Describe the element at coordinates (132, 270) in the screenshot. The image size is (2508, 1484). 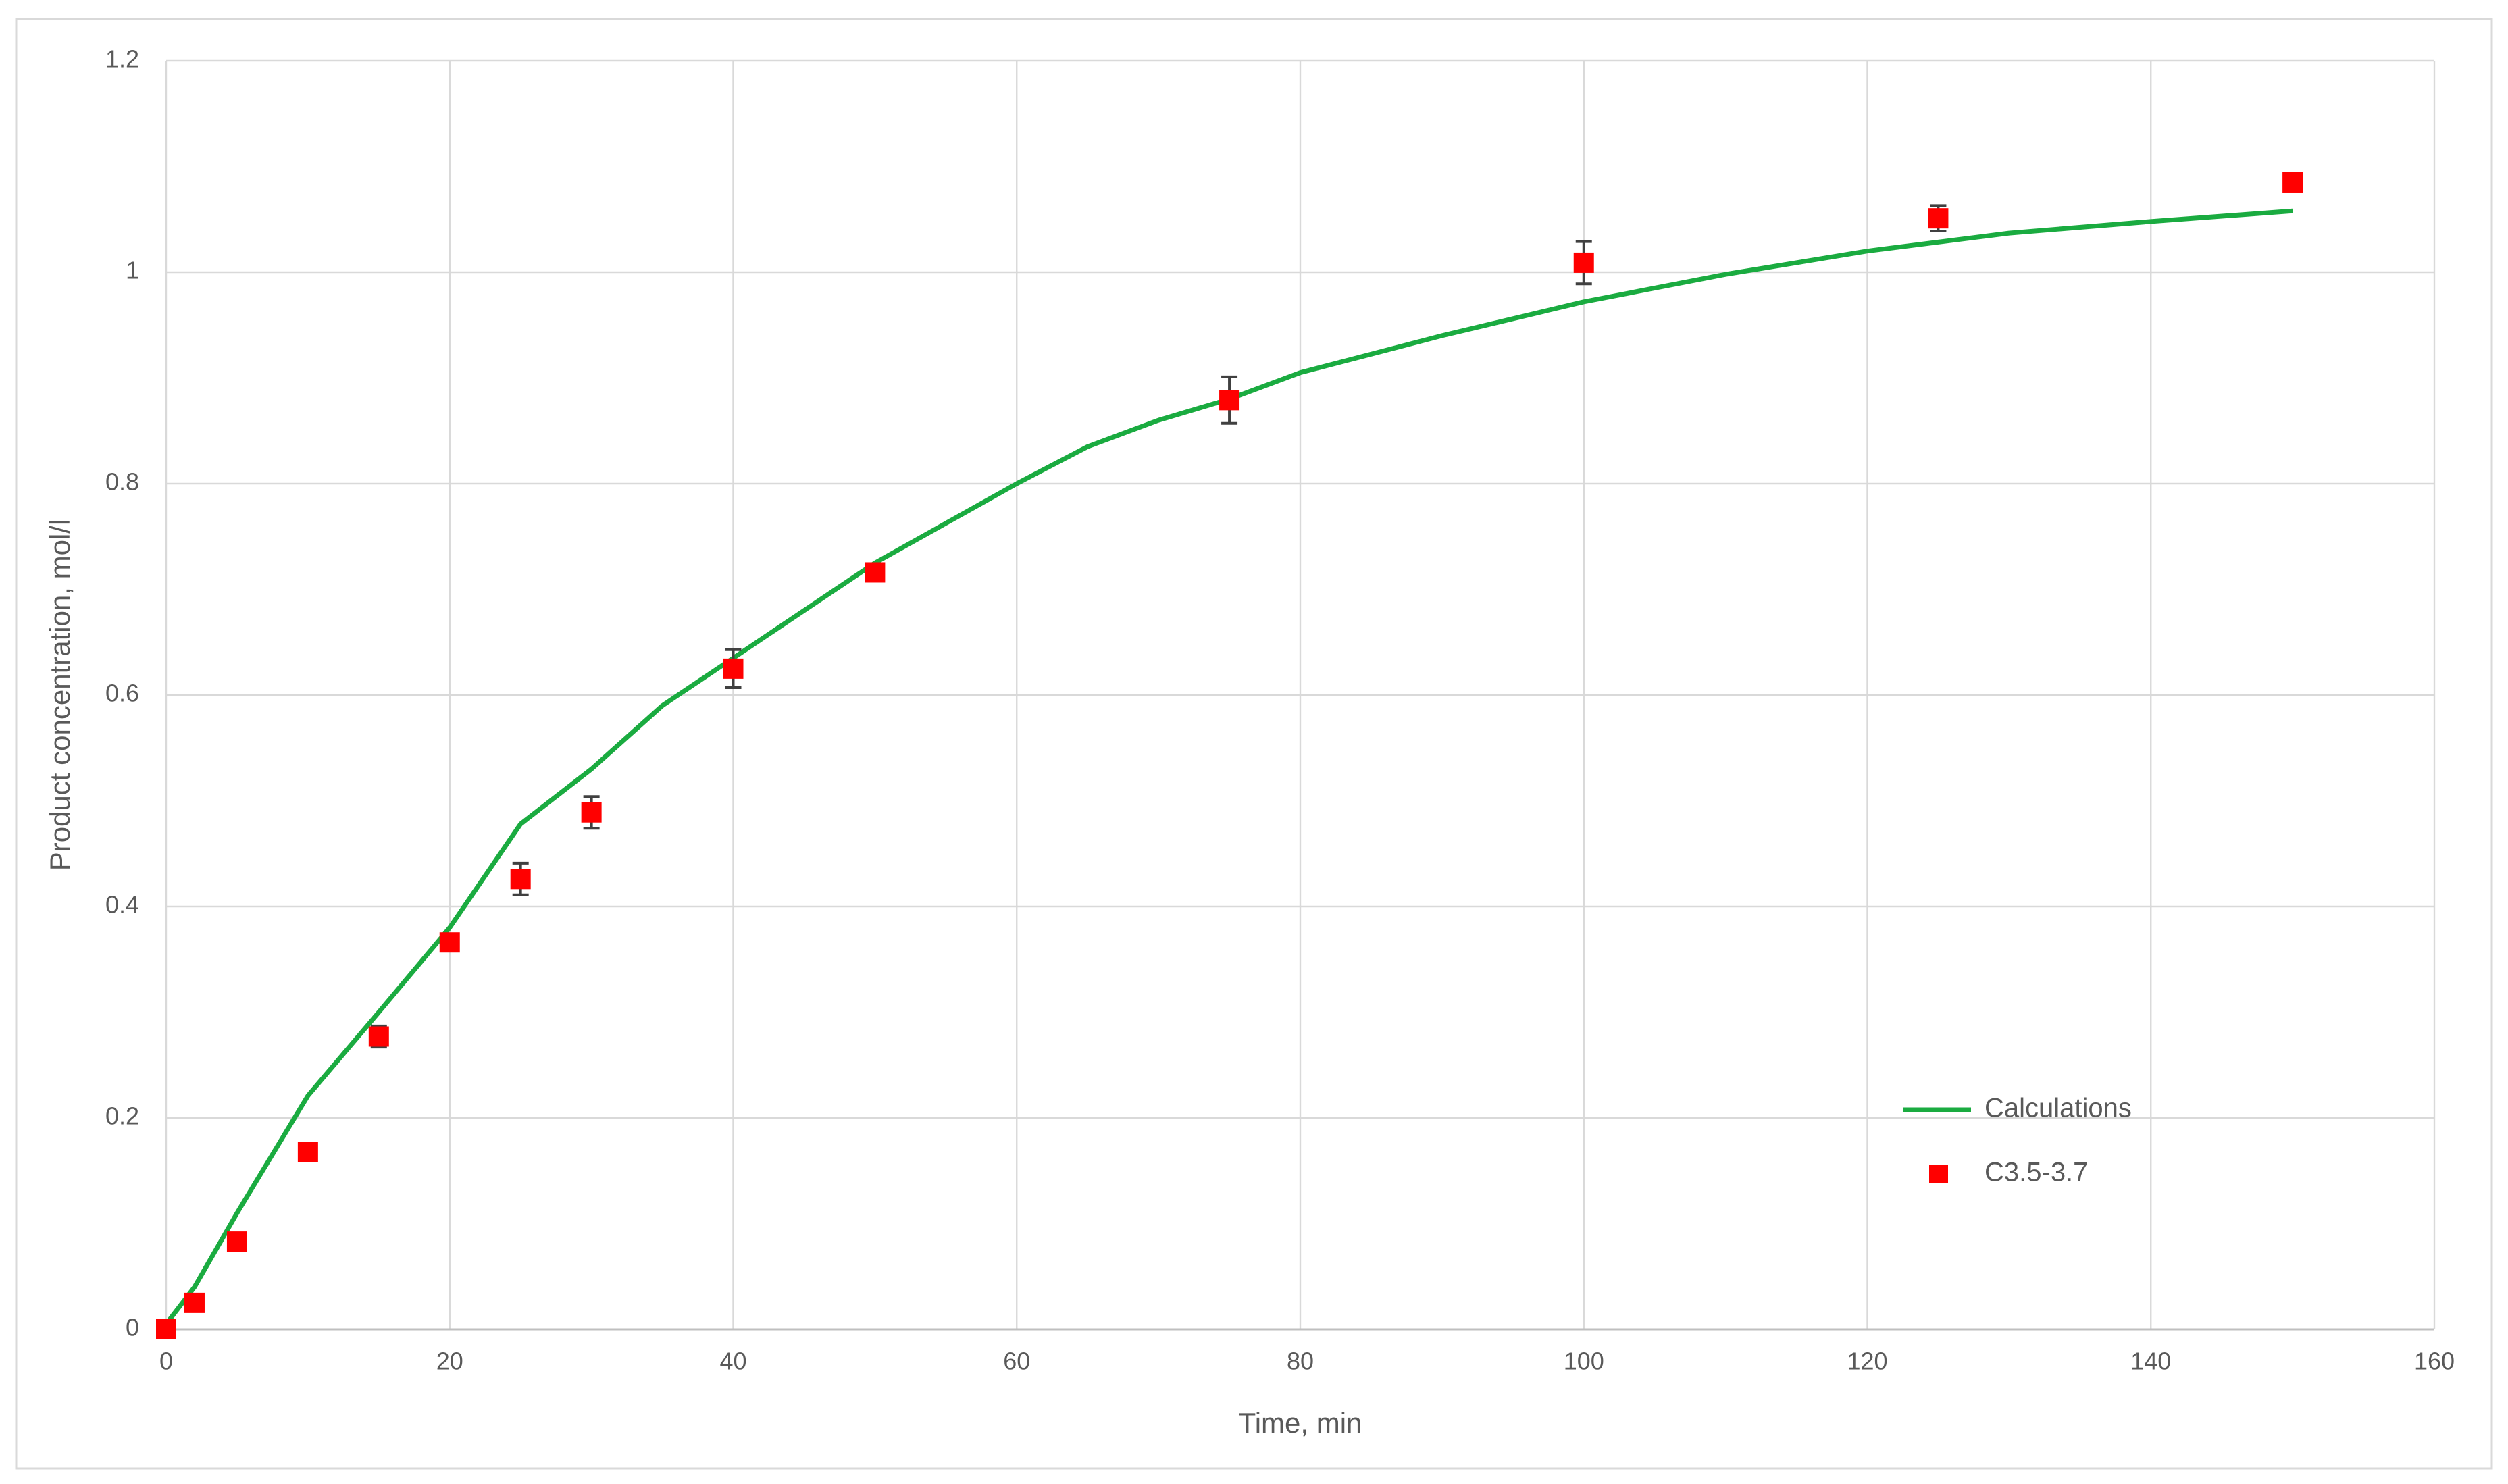
I see `y-tick-label: 1` at that location.